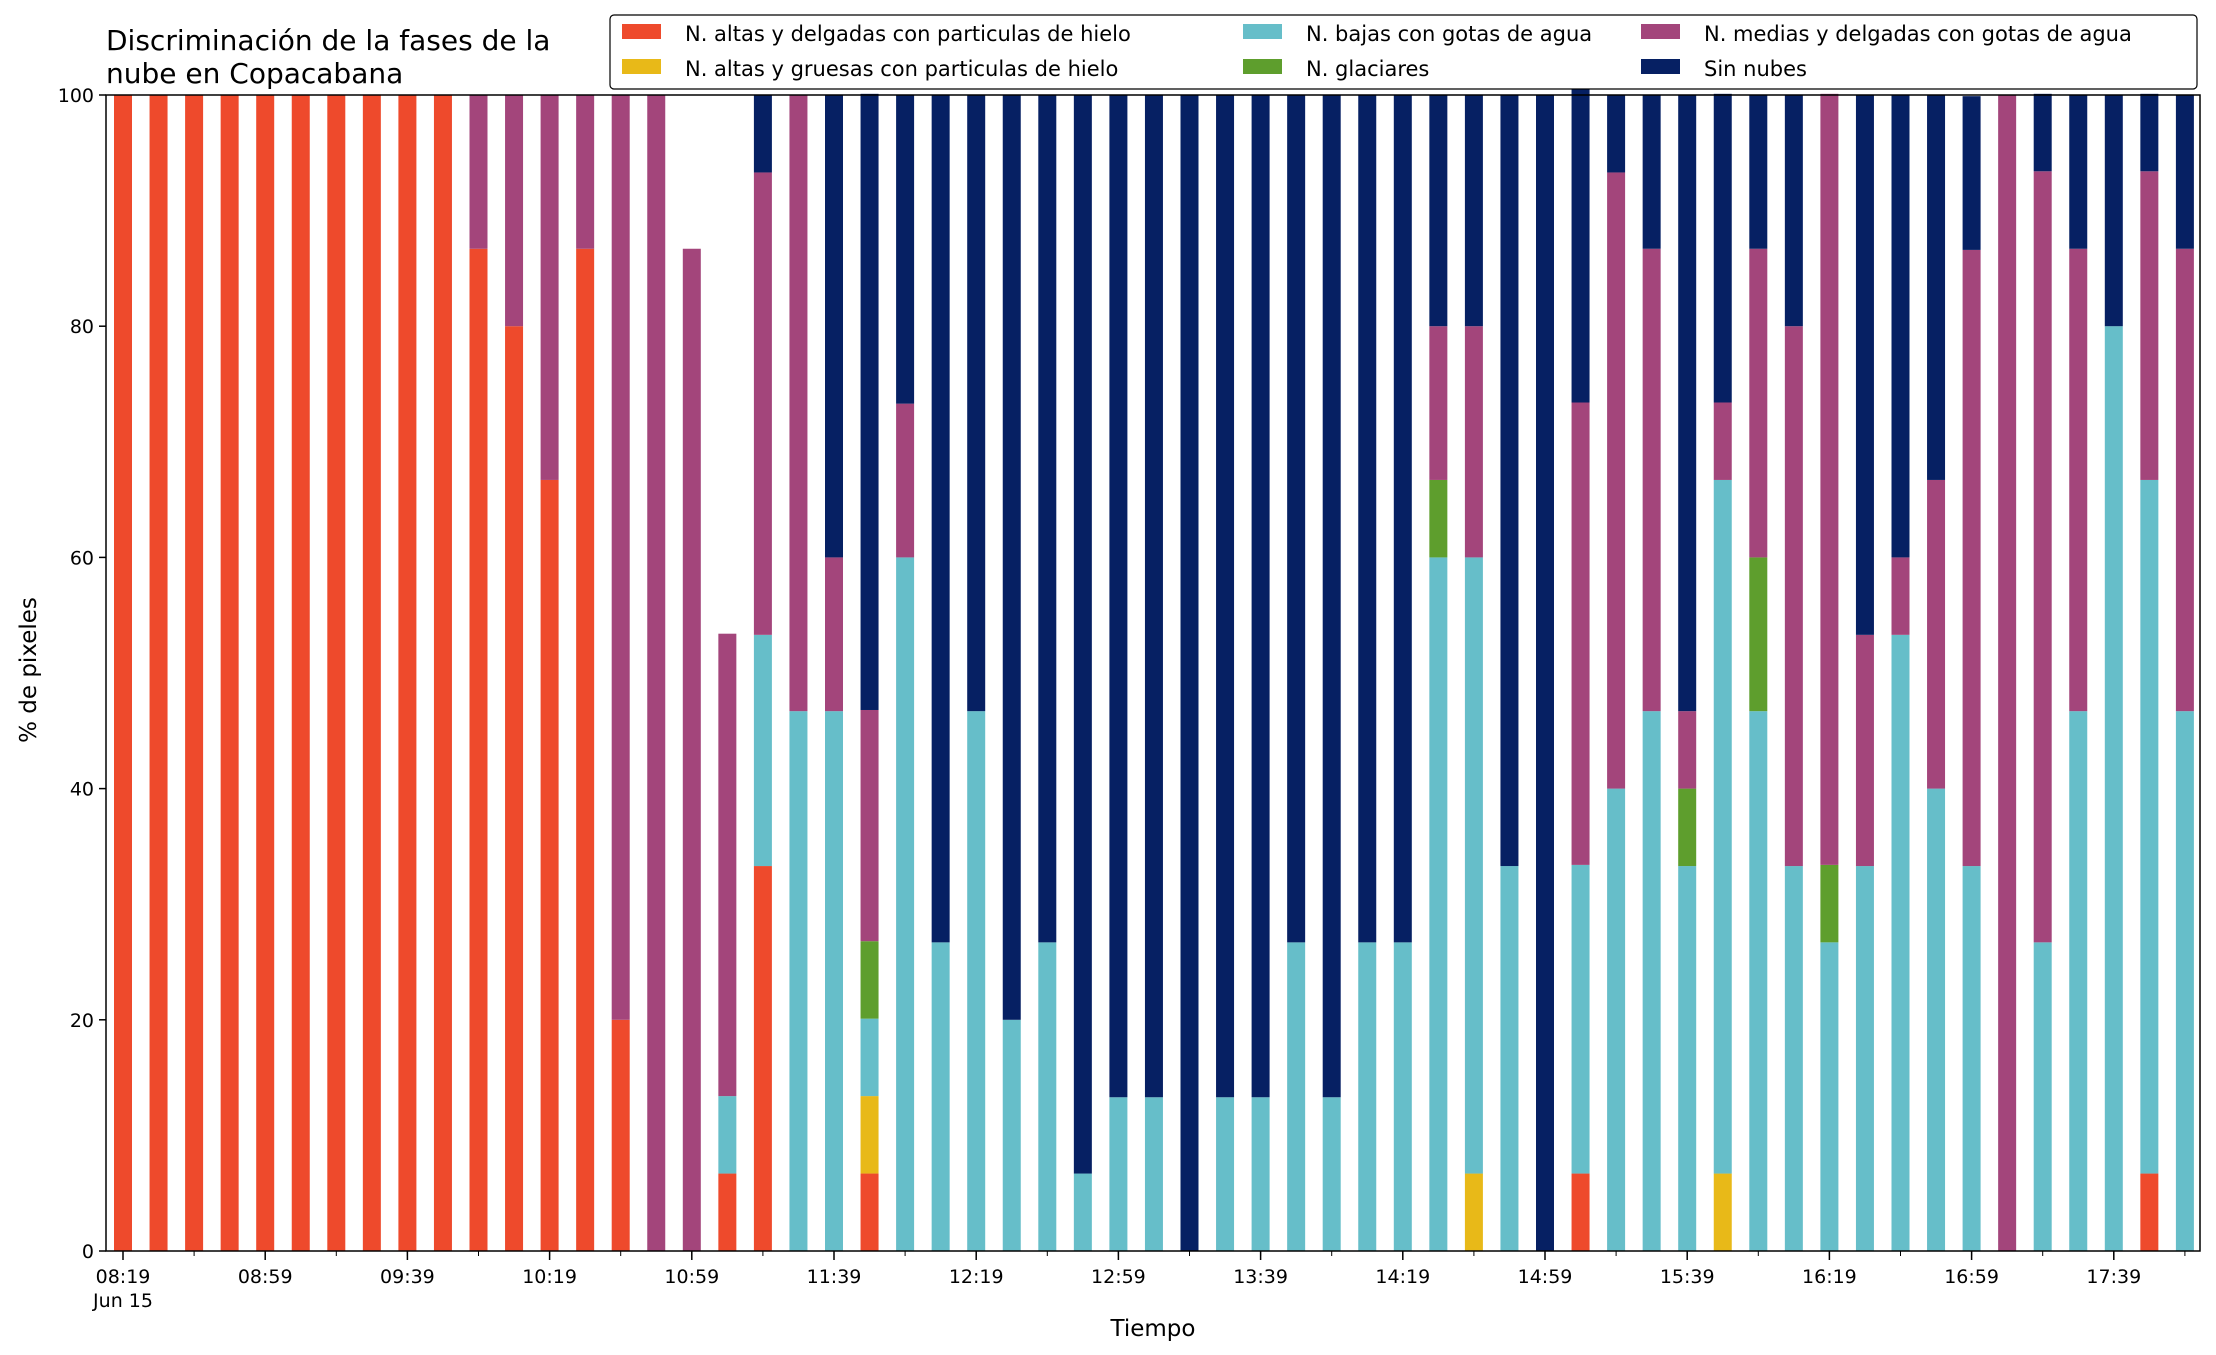 The image size is (2216, 1355). What do you see at coordinates (976, 1277) in the screenshot?
I see `x-tick-label: 12:19` at bounding box center [976, 1277].